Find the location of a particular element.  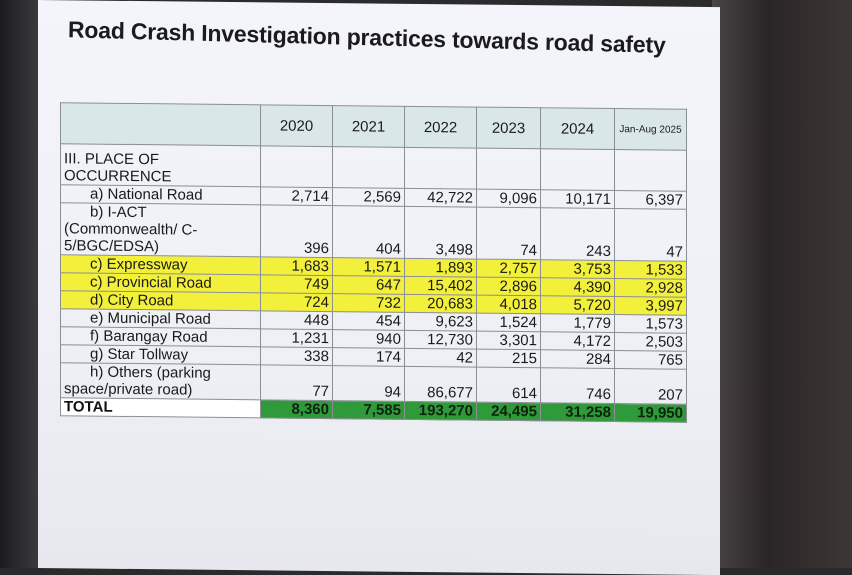

cell-value: 724 is located at coordinates (296, 302).